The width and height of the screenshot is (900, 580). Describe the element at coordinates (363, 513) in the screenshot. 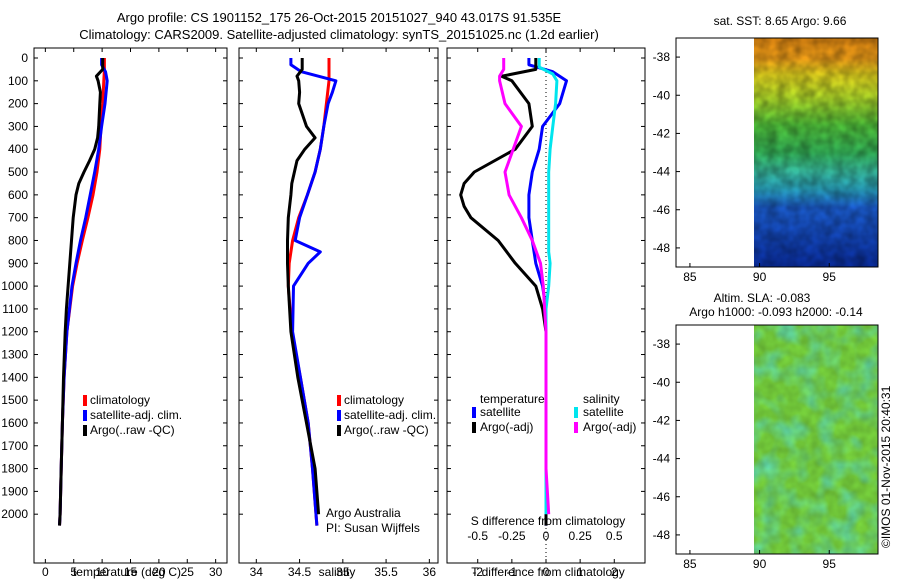

I see `argo-australia-label: Argo Australia` at that location.